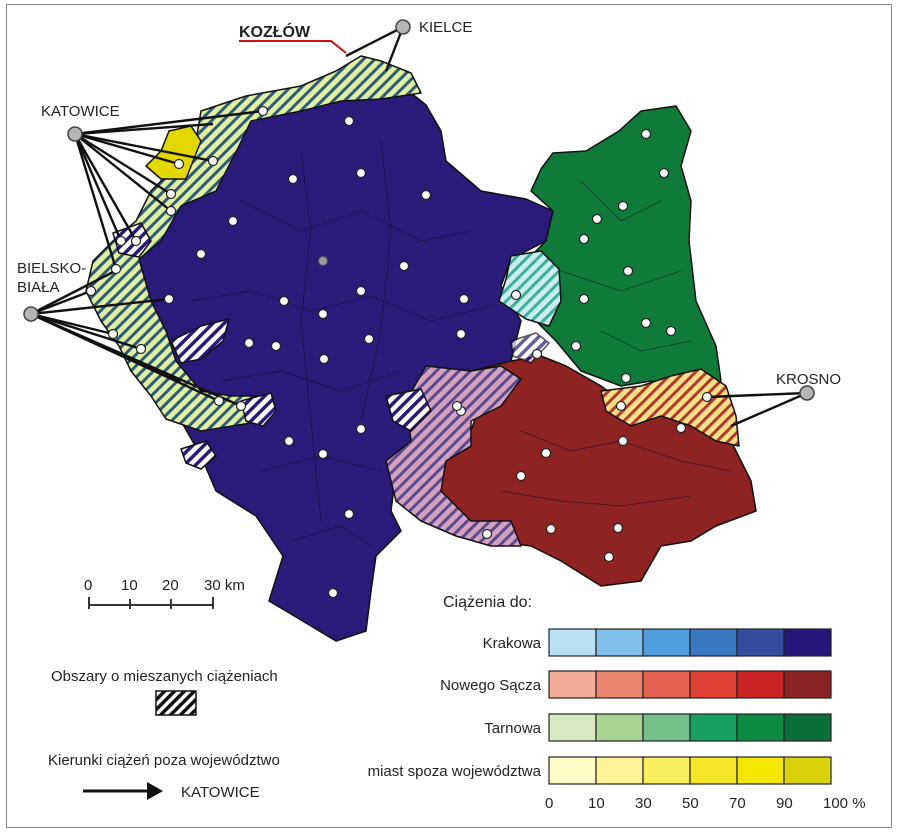  What do you see at coordinates (808, 379) in the screenshot?
I see `krosno-label: KROSNO` at bounding box center [808, 379].